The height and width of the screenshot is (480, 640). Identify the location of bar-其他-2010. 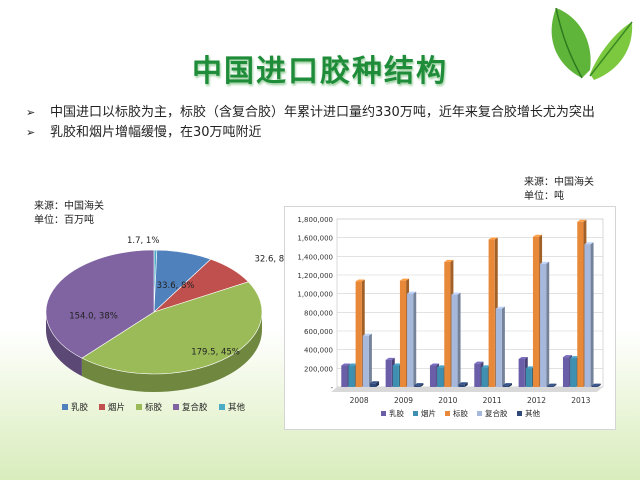
(461, 385).